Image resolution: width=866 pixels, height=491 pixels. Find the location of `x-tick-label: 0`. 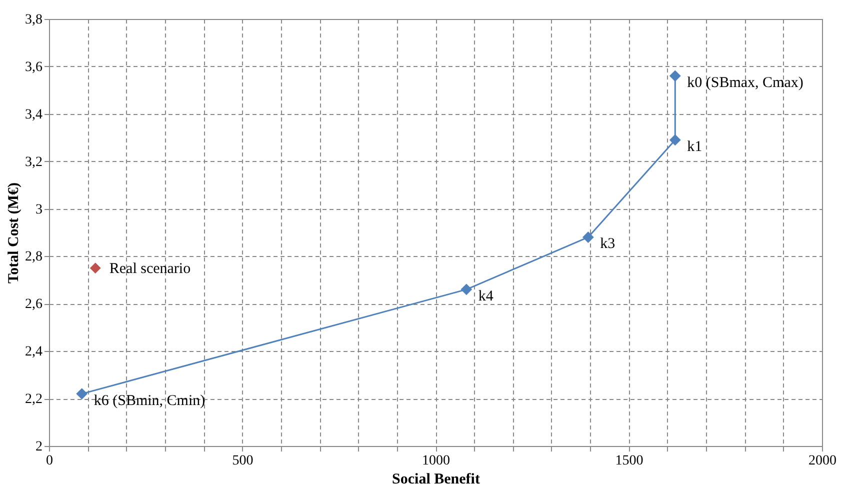

x-tick-label: 0 is located at coordinates (49, 461).